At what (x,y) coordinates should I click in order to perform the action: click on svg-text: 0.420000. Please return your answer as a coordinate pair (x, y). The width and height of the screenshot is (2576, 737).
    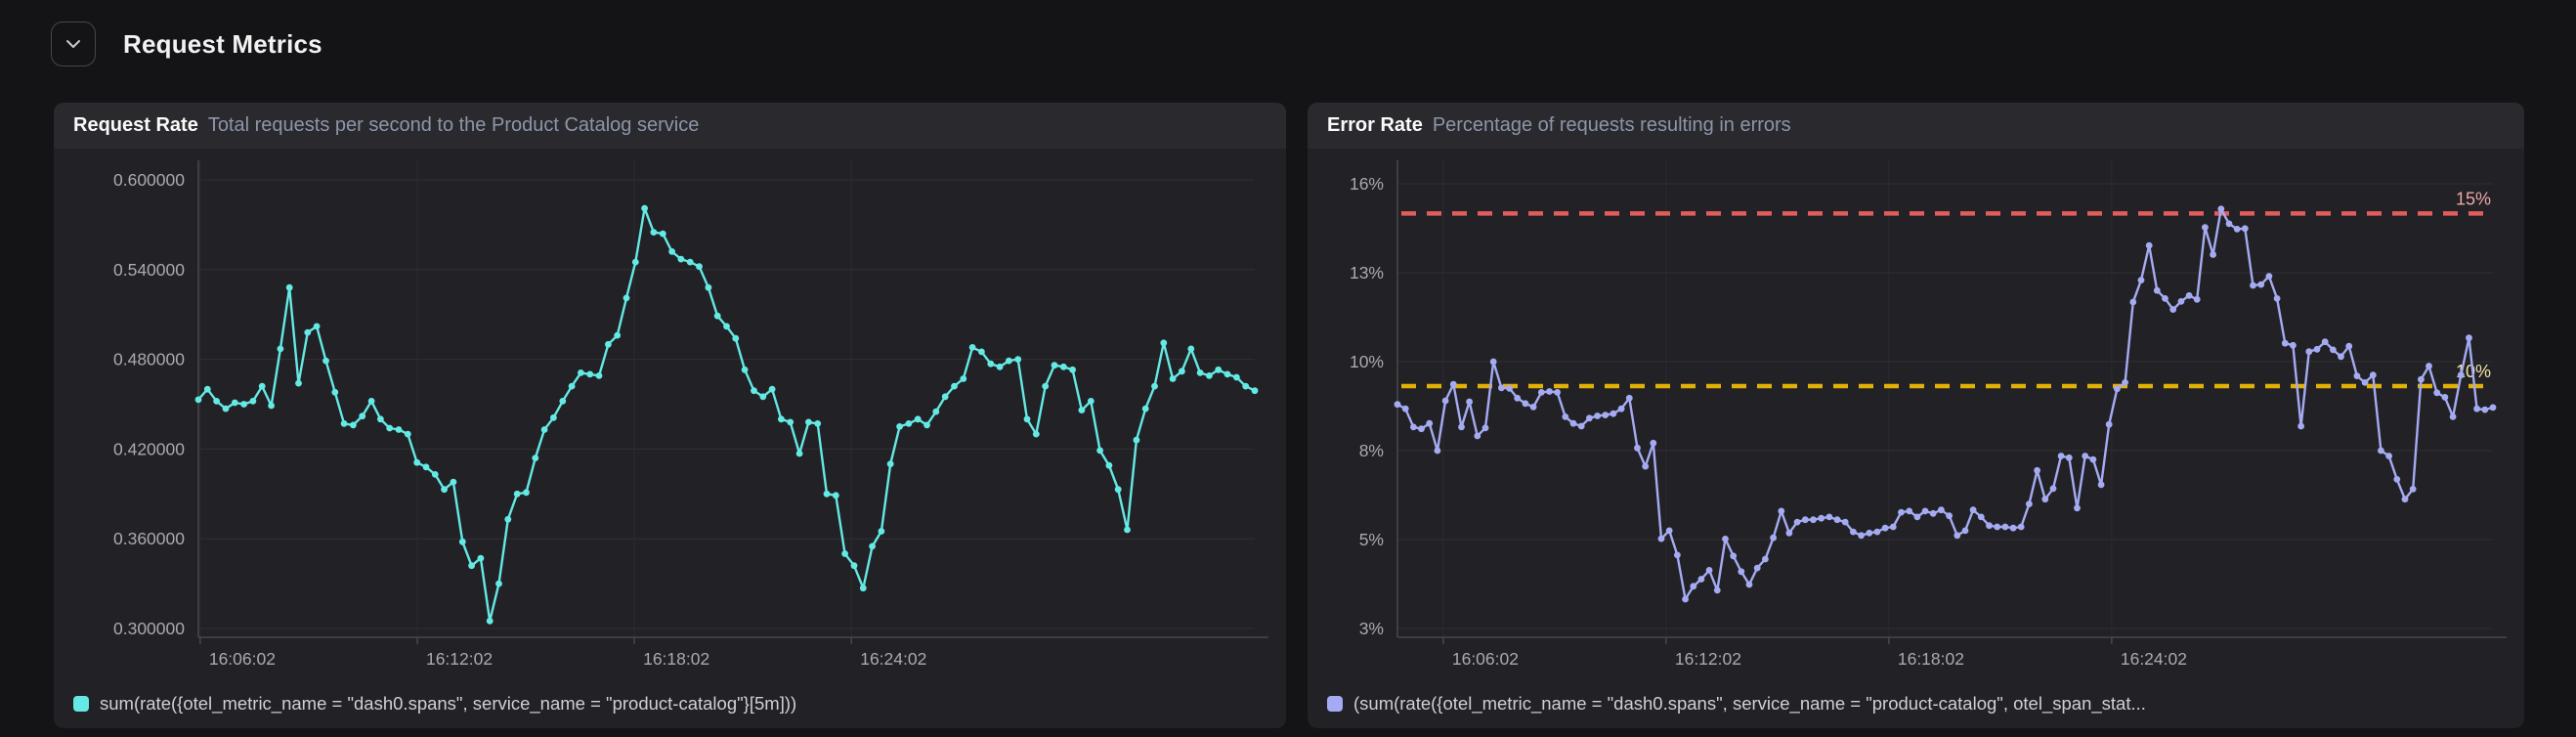
    Looking at the image, I should click on (149, 448).